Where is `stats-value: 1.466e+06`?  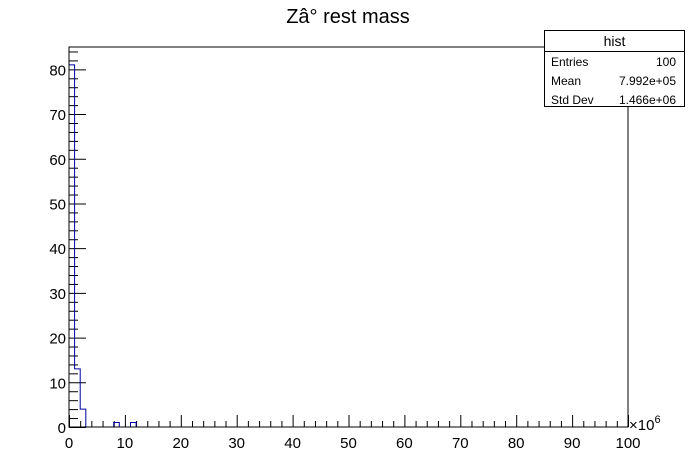
stats-value: 1.466e+06 is located at coordinates (647, 100).